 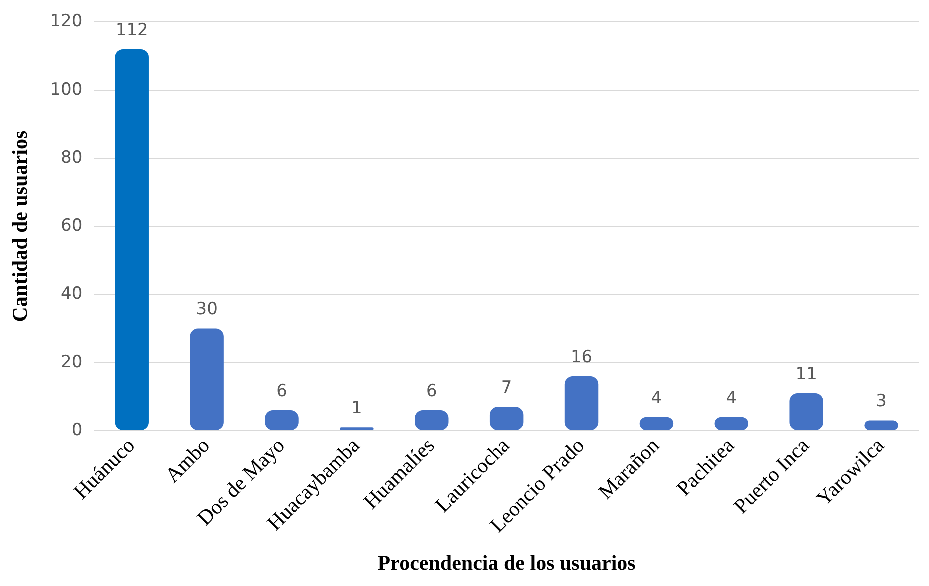 What do you see at coordinates (72, 294) in the screenshot?
I see `y-tick-label: 40` at bounding box center [72, 294].